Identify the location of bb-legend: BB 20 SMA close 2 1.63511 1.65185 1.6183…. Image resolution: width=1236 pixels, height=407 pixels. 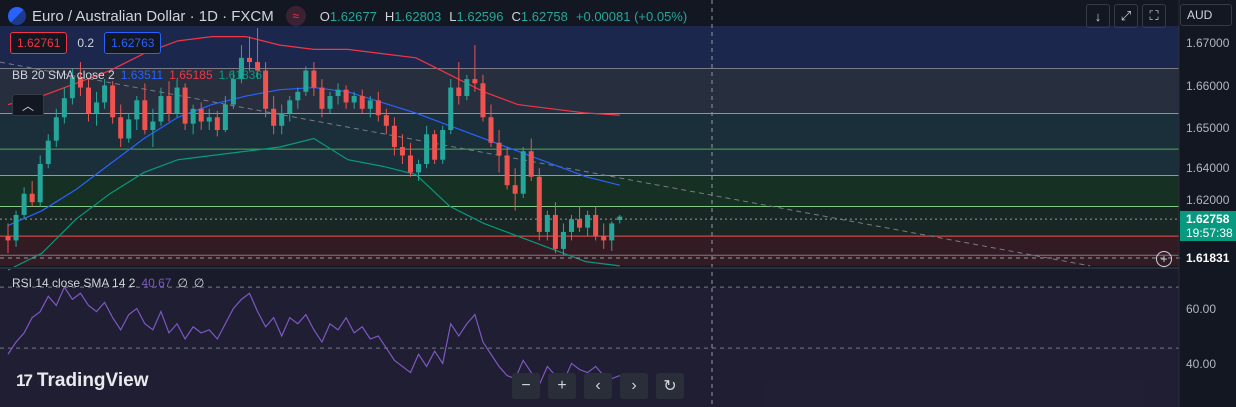
(137, 75).